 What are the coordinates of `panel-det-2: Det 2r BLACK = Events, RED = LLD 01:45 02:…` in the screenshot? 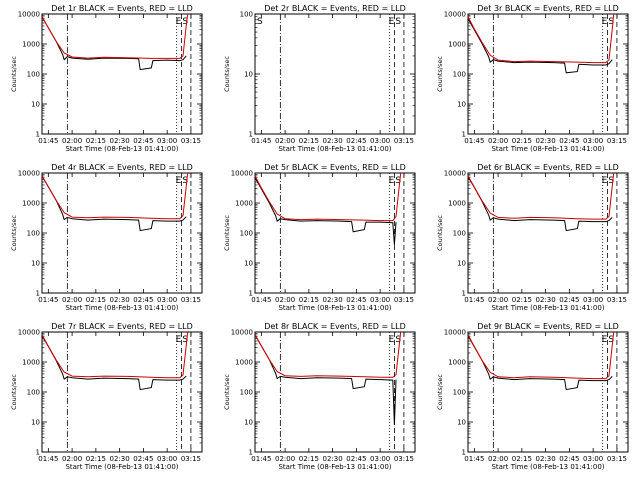 It's located at (319, 78).